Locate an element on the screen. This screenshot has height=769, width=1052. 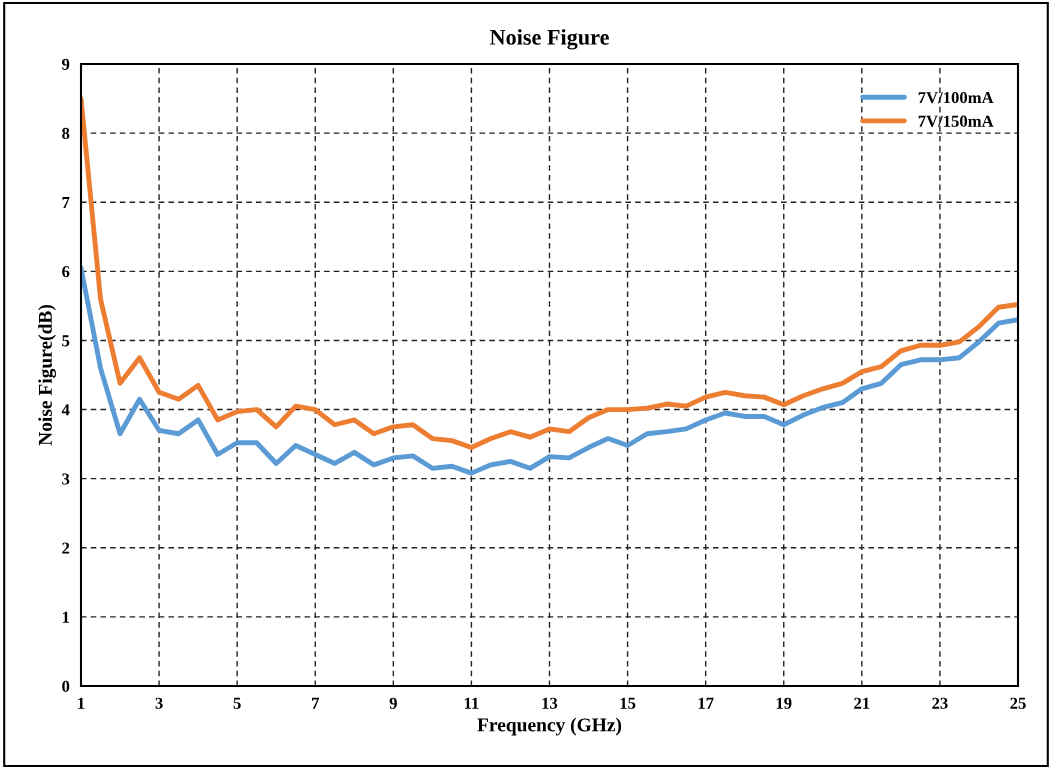
y-tick-label: 5 is located at coordinates (66, 341).